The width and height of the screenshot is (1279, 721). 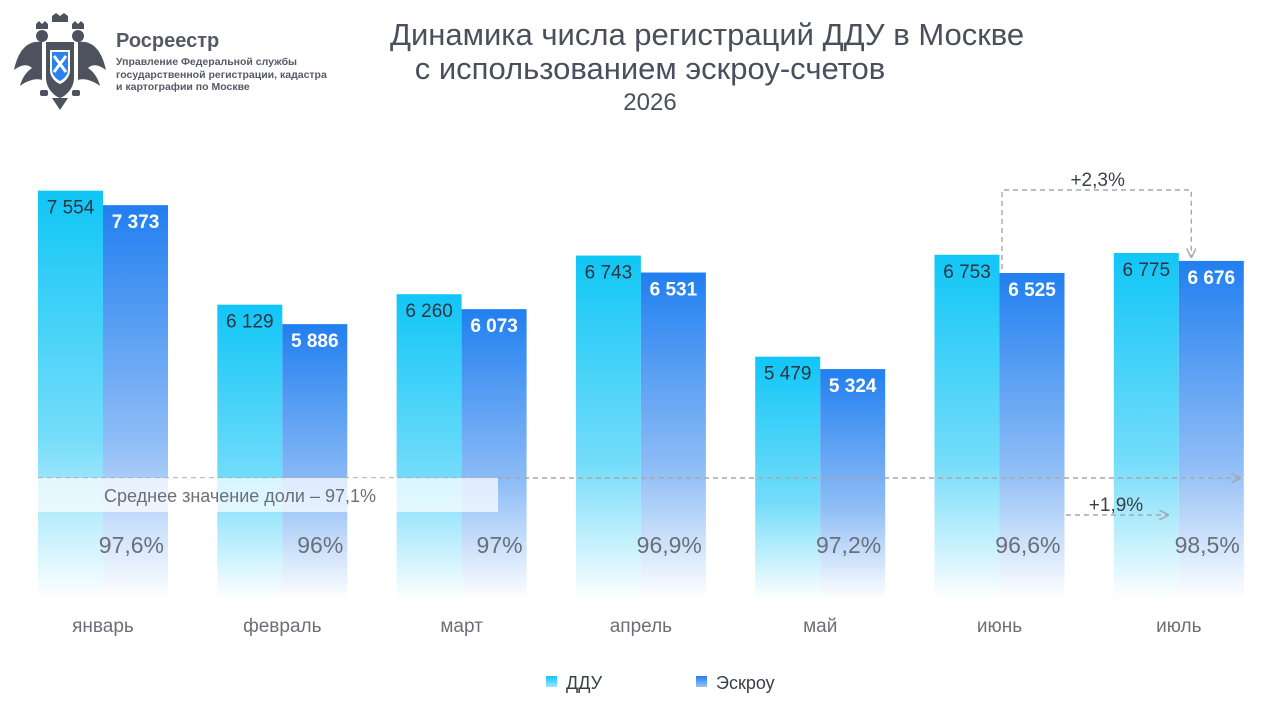 I want to click on data-label-escrow-1: 5 886, so click(x=315, y=341).